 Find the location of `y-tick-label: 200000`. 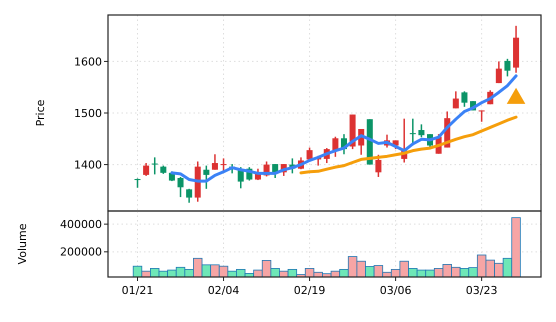

y-tick-label: 200000 is located at coordinates (81, 252).